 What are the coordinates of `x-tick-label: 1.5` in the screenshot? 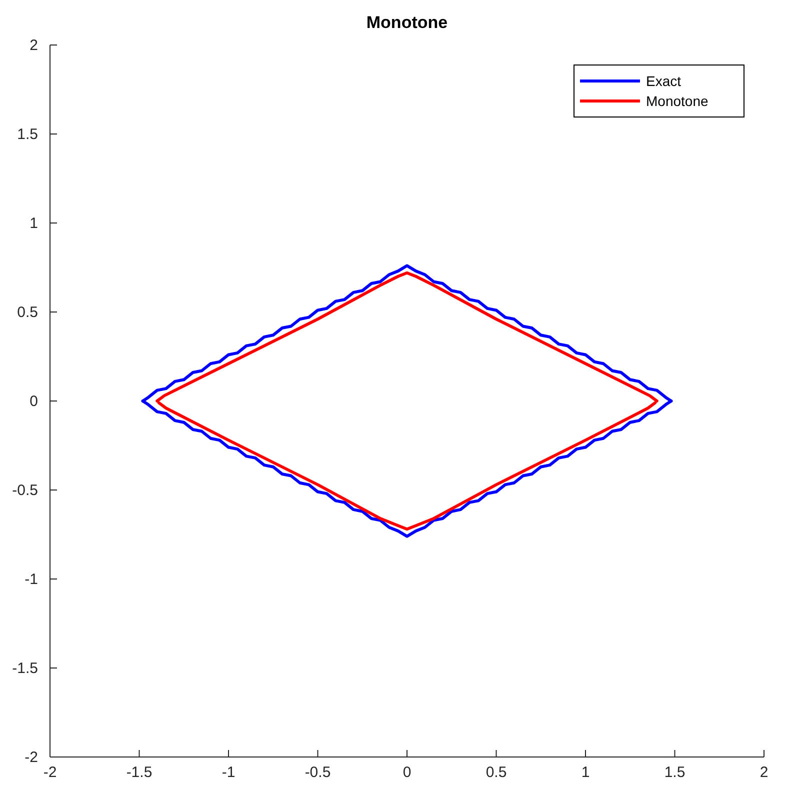 It's located at (675, 772).